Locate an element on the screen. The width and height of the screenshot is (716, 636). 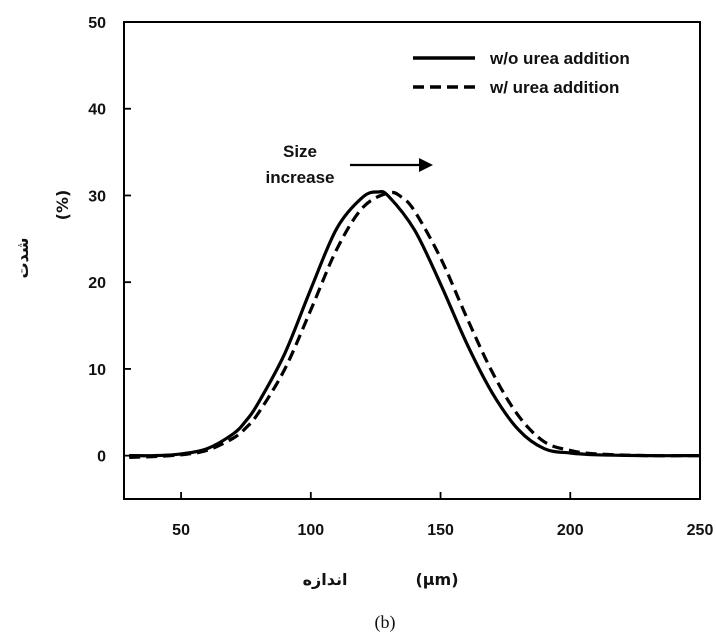
annotation-line-1: Size is located at coordinates (300, 151).